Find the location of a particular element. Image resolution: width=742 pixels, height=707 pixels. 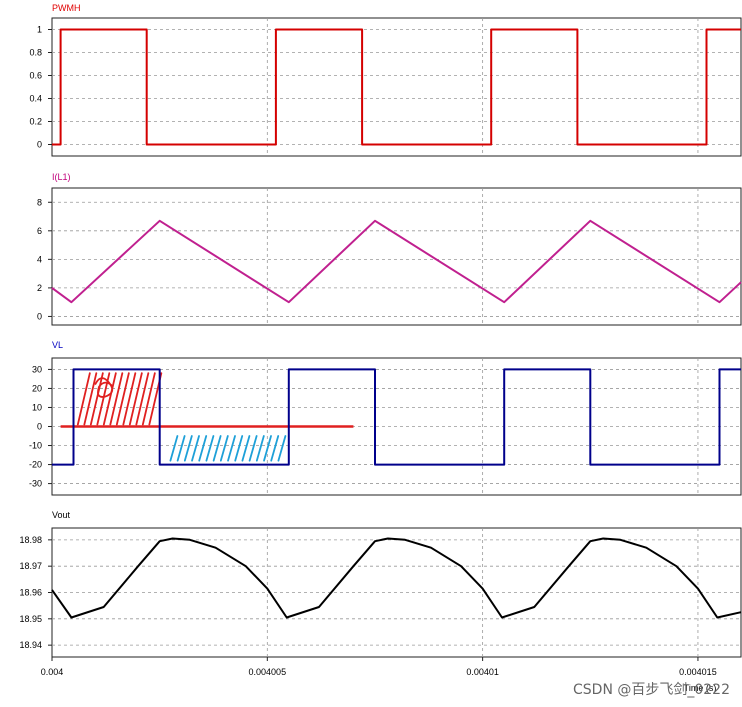

x-tick-label: 0.004 is located at coordinates (52, 672).